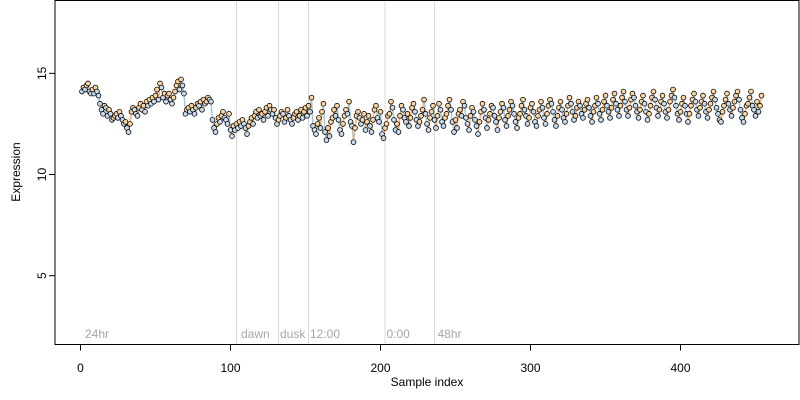  What do you see at coordinates (230, 368) in the screenshot?
I see `x-tick-label: 100` at bounding box center [230, 368].